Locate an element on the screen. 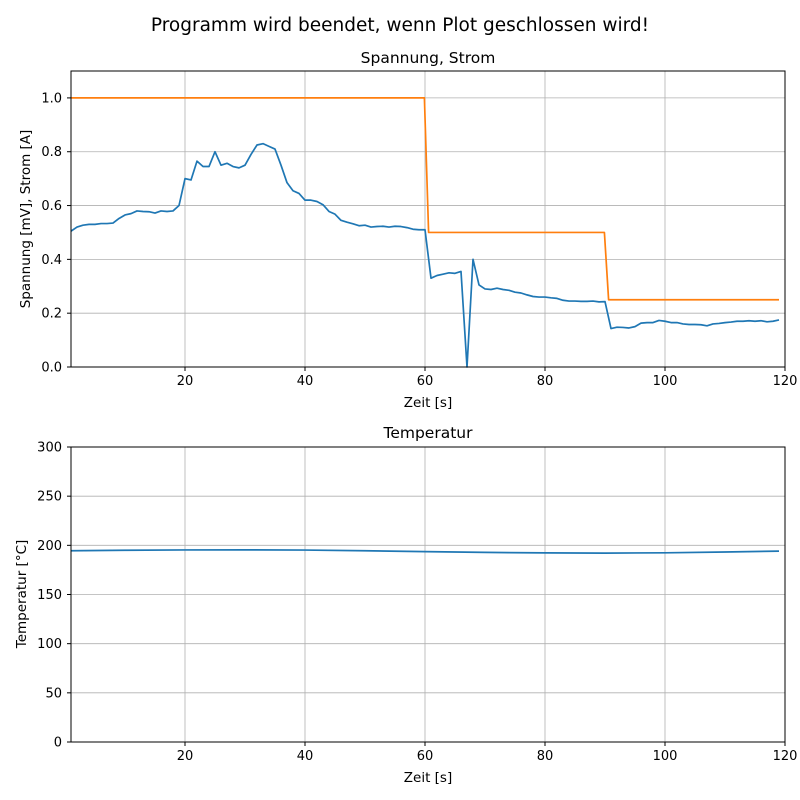 The height and width of the screenshot is (800, 800). chart-title: Spannung, Strom is located at coordinates (428, 58).